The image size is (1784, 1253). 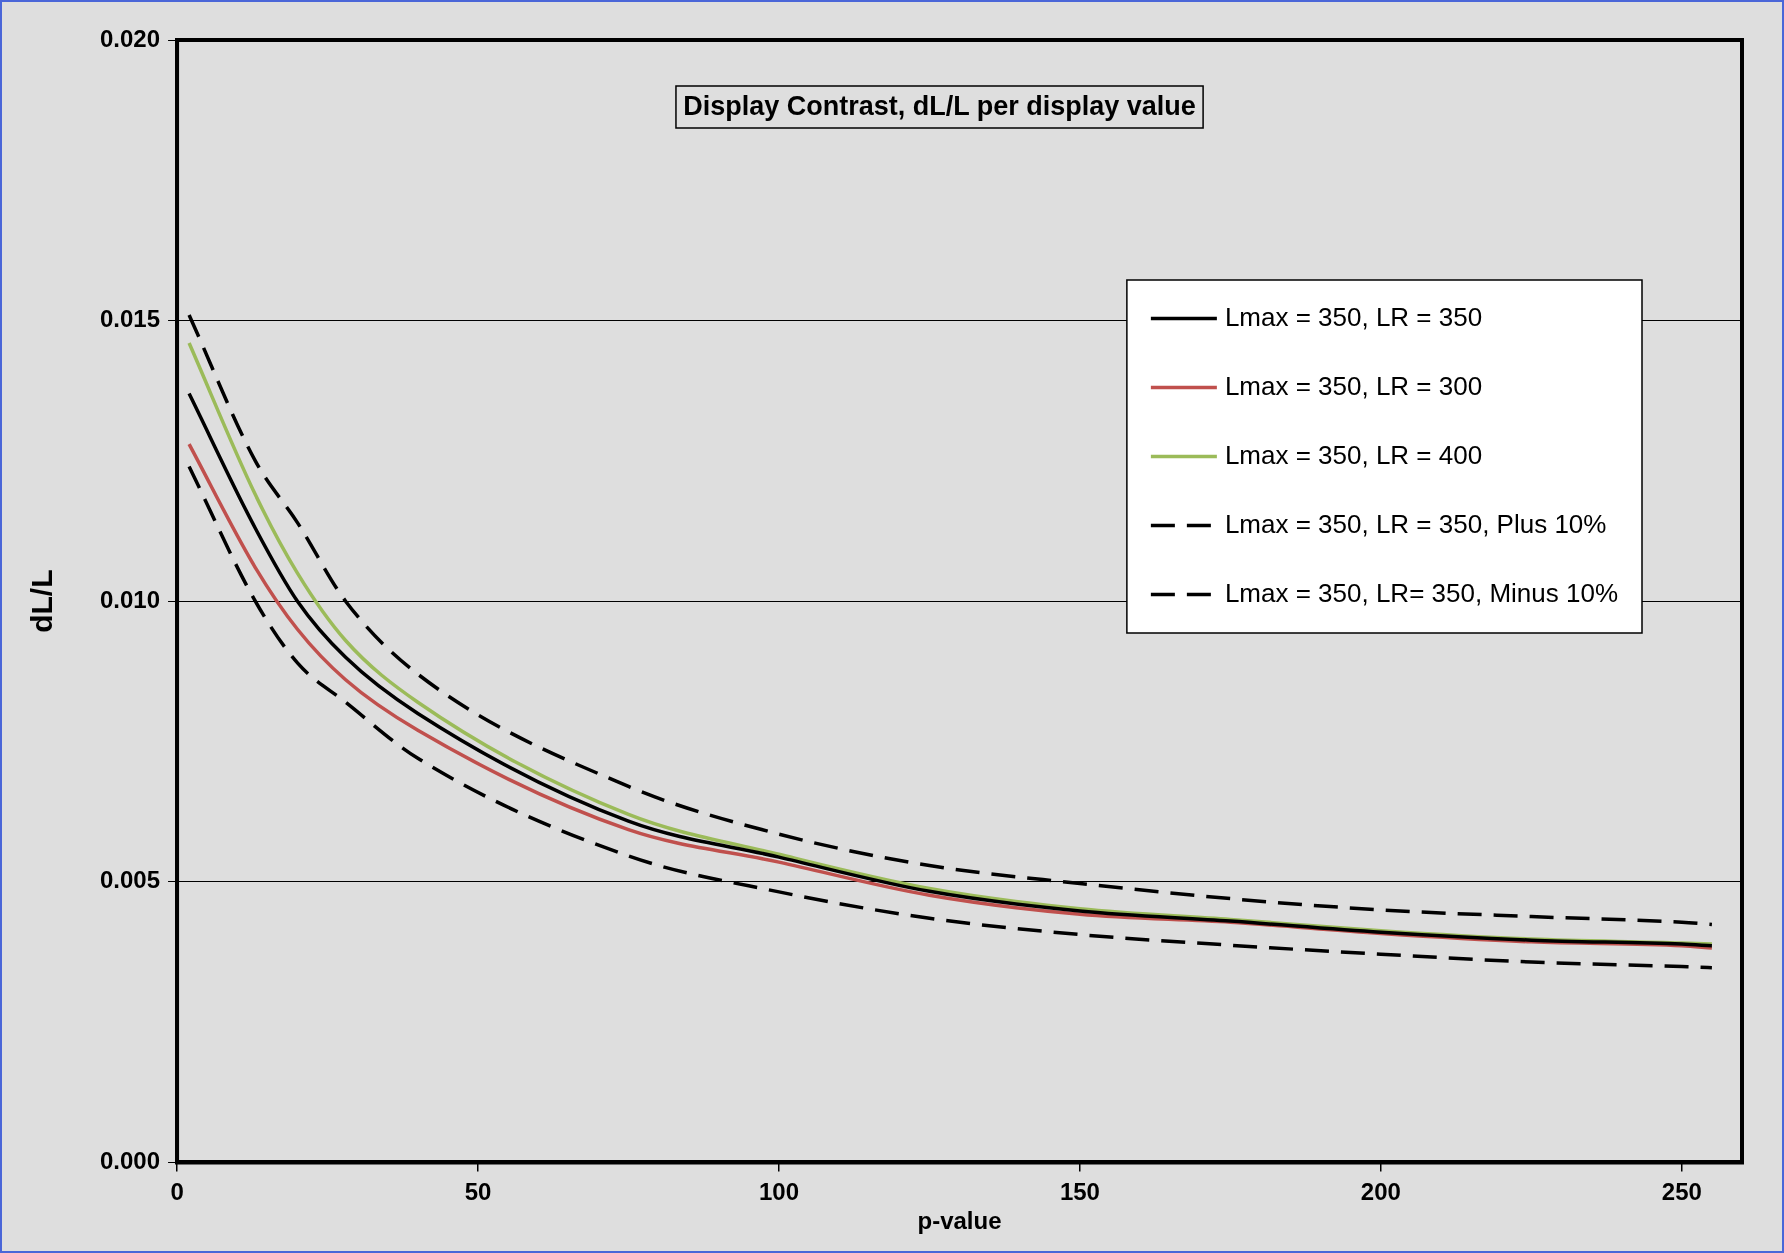 I want to click on legend-label: Lmax = 350, LR = 350, Plus 10%, so click(x=1415, y=523).